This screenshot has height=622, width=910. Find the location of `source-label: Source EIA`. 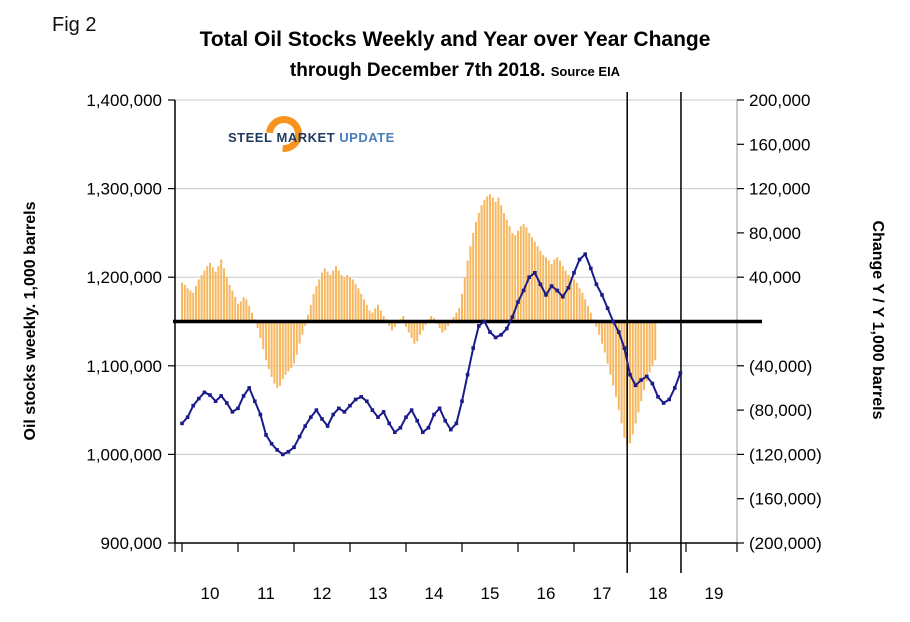

source-label: Source EIA is located at coordinates (585, 71).